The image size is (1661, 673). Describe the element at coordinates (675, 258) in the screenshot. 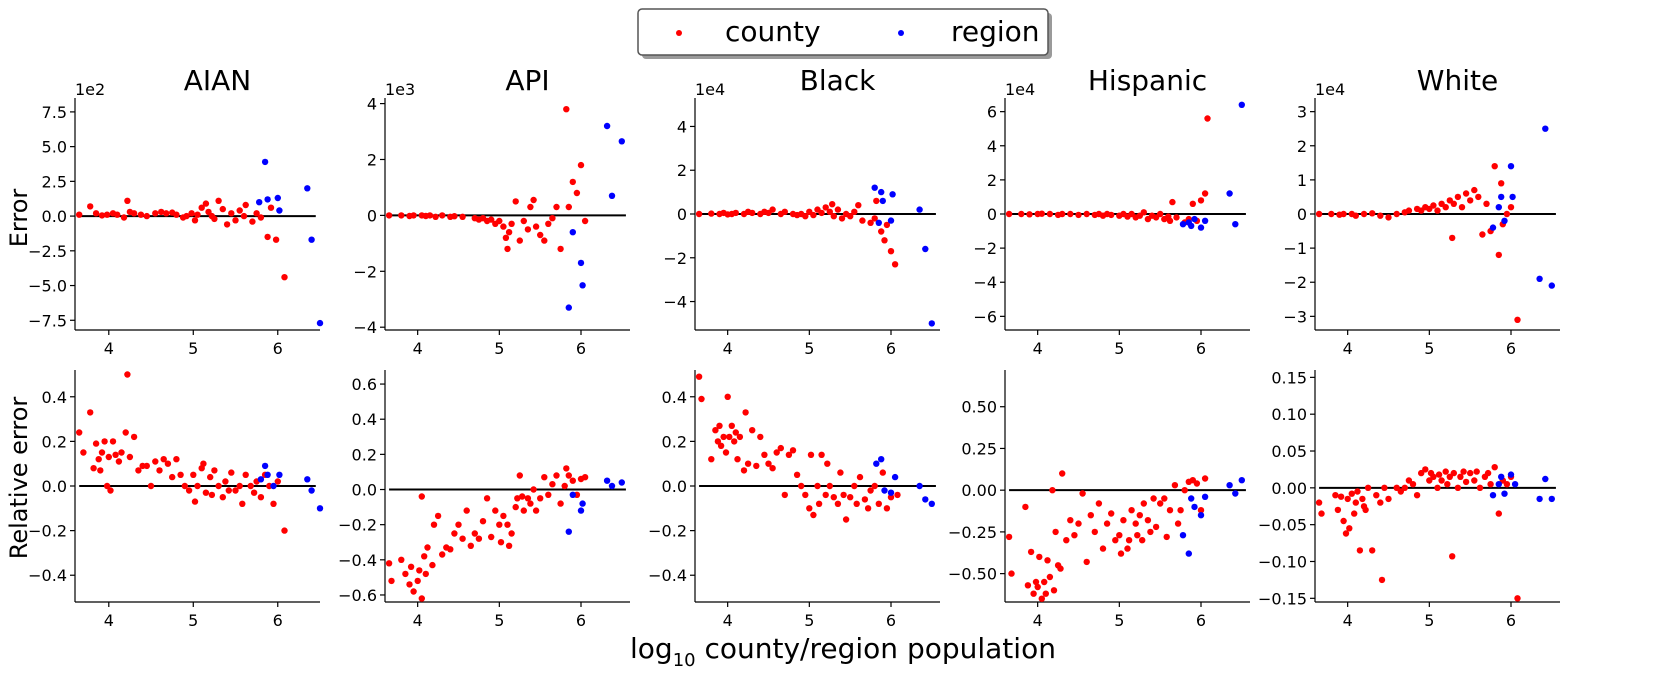

I see `y-tick-label: −2` at that location.